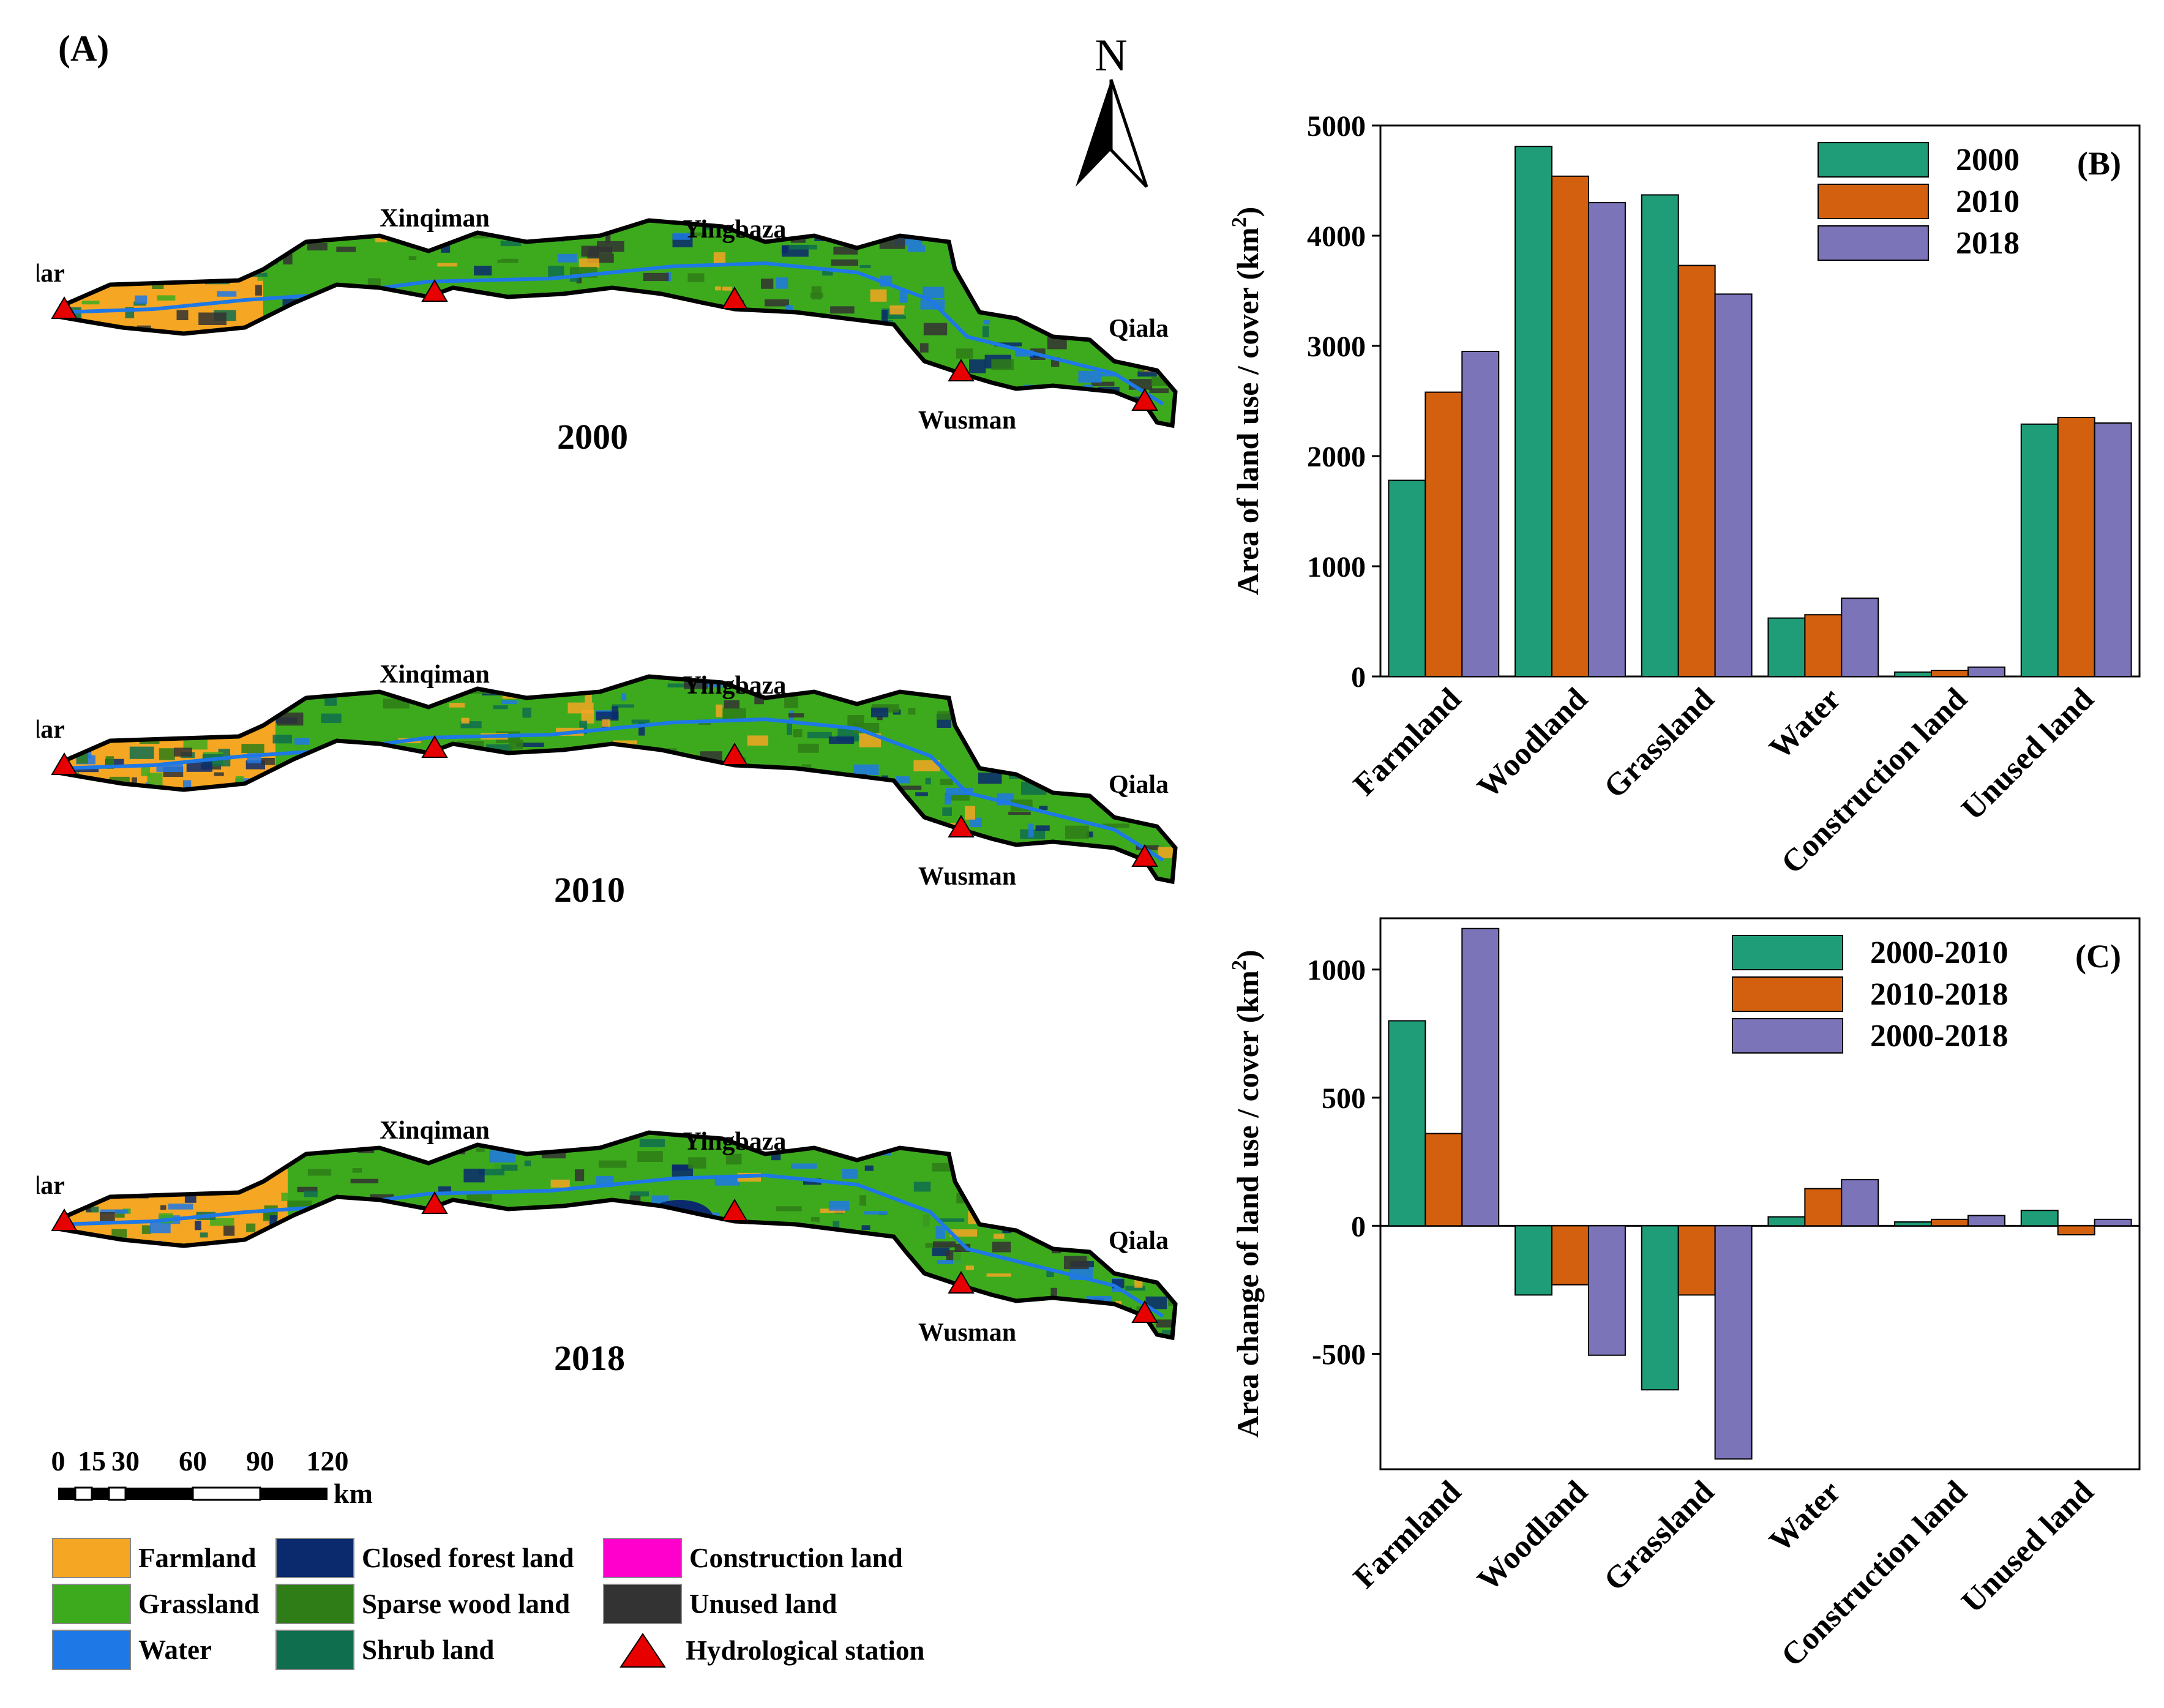 The height and width of the screenshot is (1708, 2164). I want to click on bar-unused-land-2010, so click(2076, 547).